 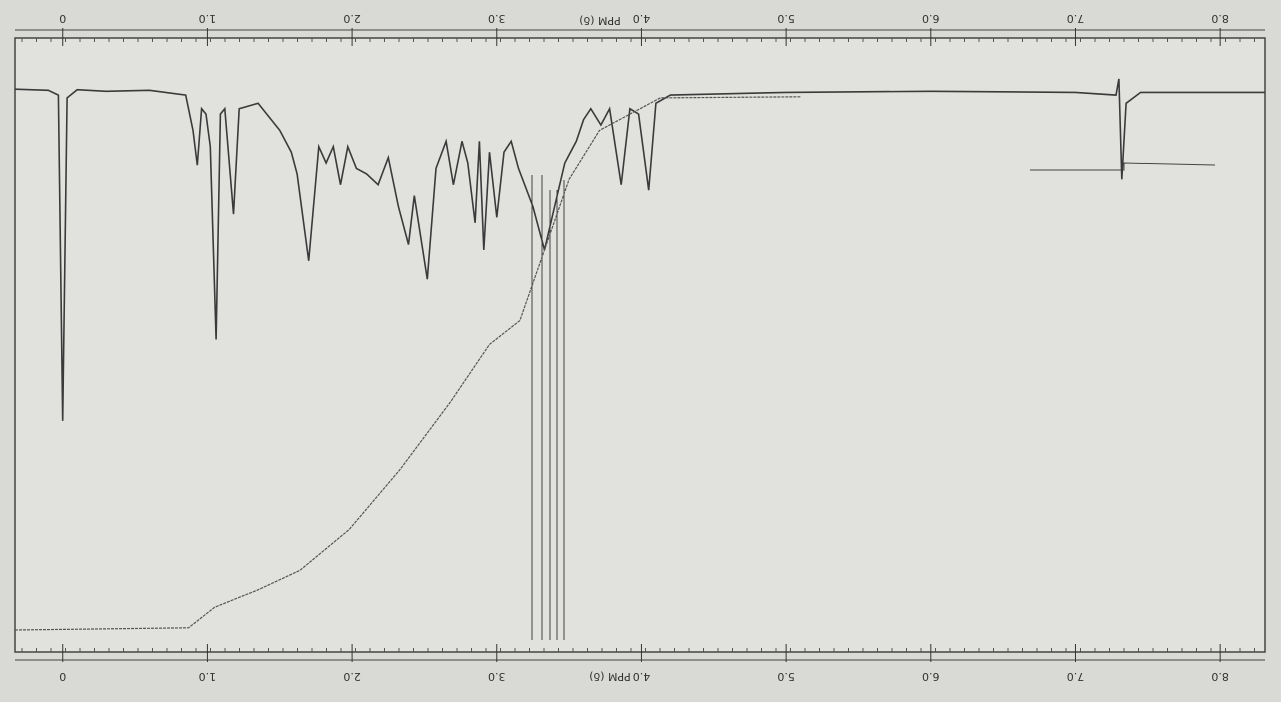 I want to click on step-trace, so click(x=1123, y=166).